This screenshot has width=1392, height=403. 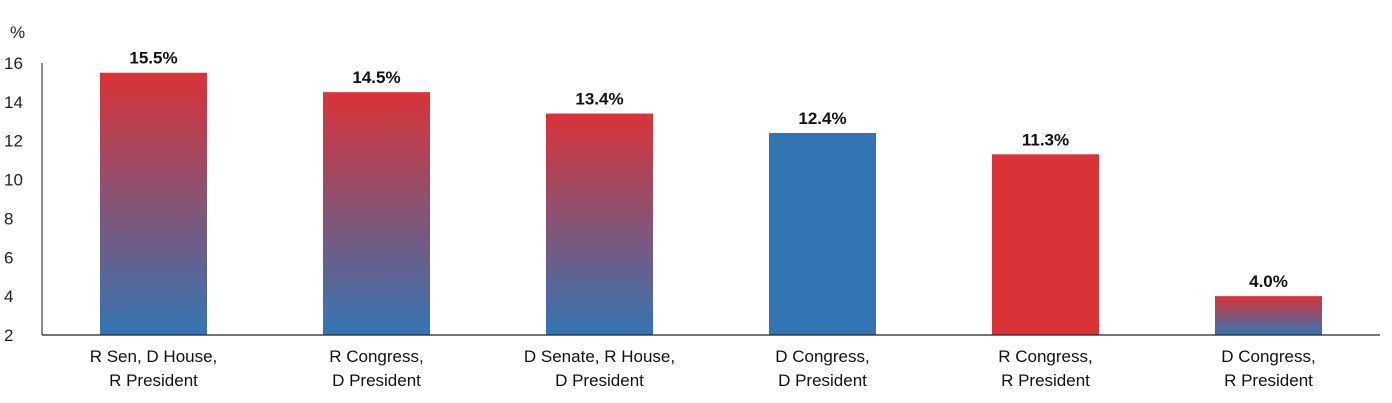 I want to click on y-tick-label: 14, so click(x=13, y=102).